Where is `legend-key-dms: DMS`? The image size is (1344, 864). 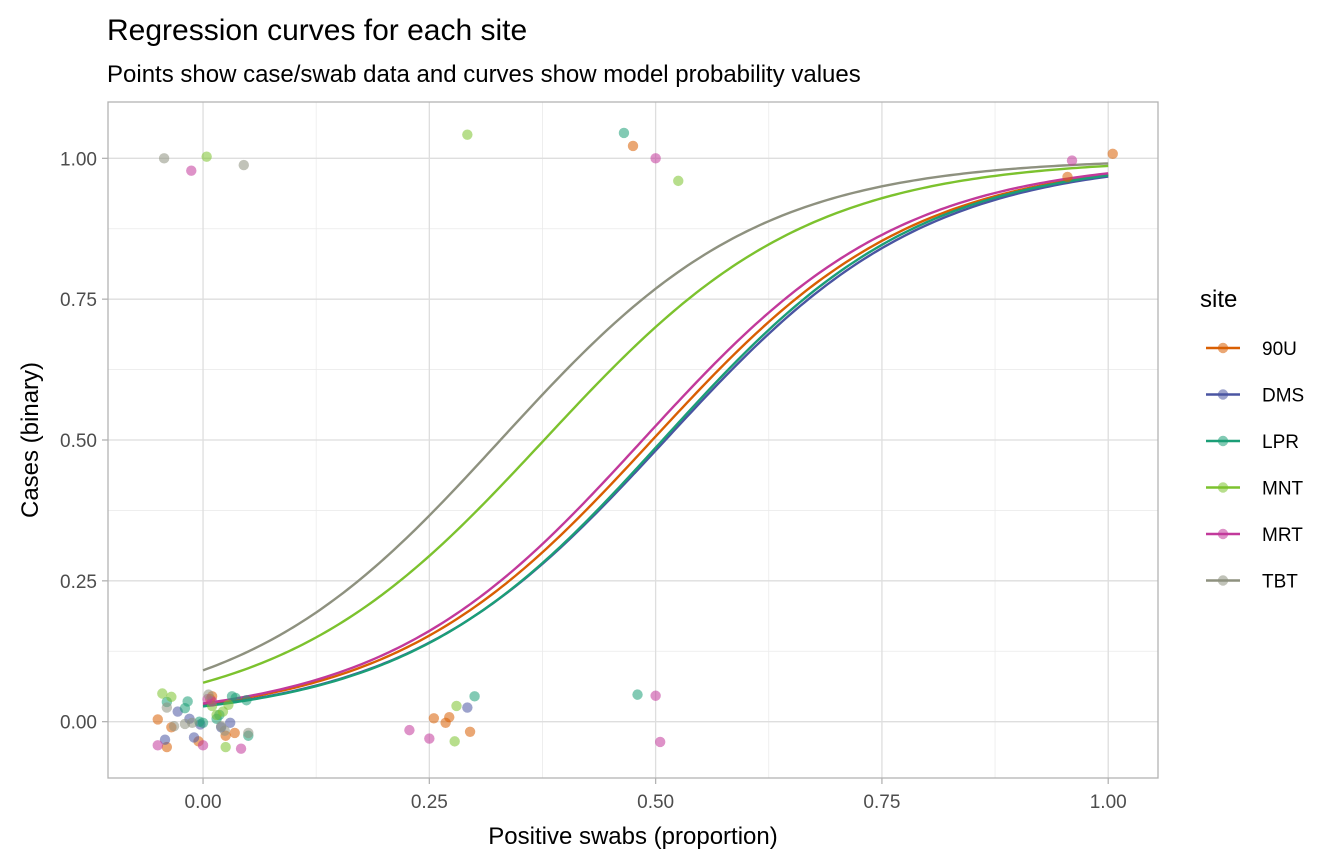
legend-key-dms: DMS is located at coordinates (1255, 396).